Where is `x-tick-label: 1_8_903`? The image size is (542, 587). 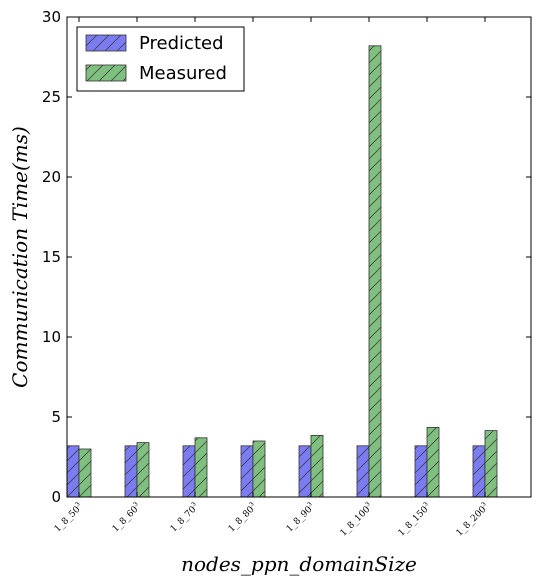 x-tick-label: 1_8_903 is located at coordinates (300, 518).